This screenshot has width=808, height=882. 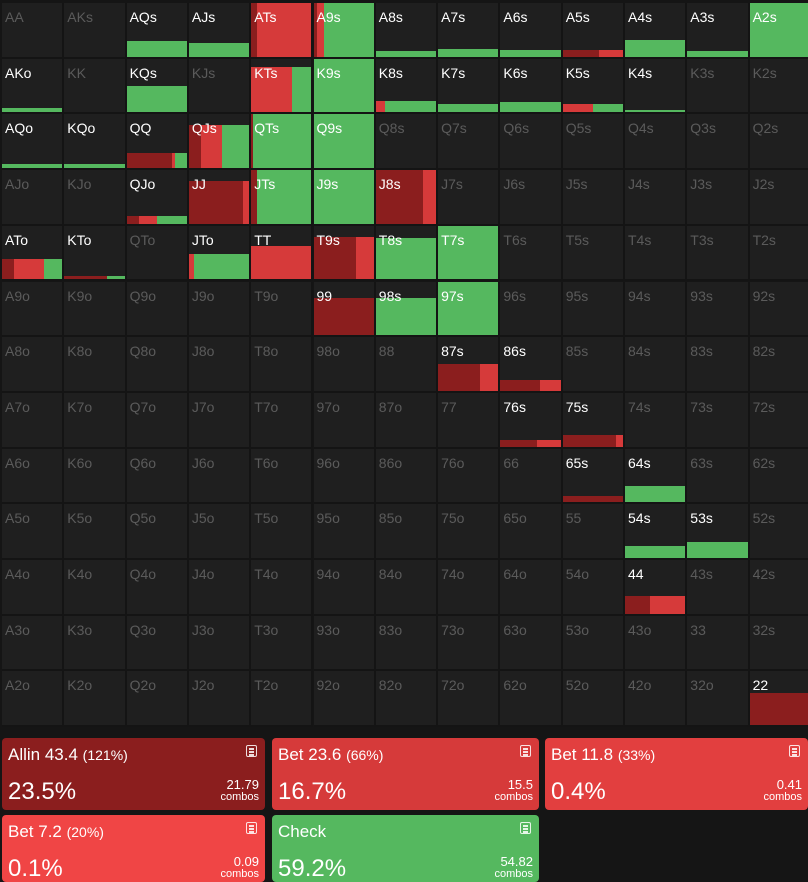 What do you see at coordinates (133, 848) in the screenshot?
I see `action-card-bet-7-2: Bet 7.2 (20%) 0.1% 0.09 combos` at bounding box center [133, 848].